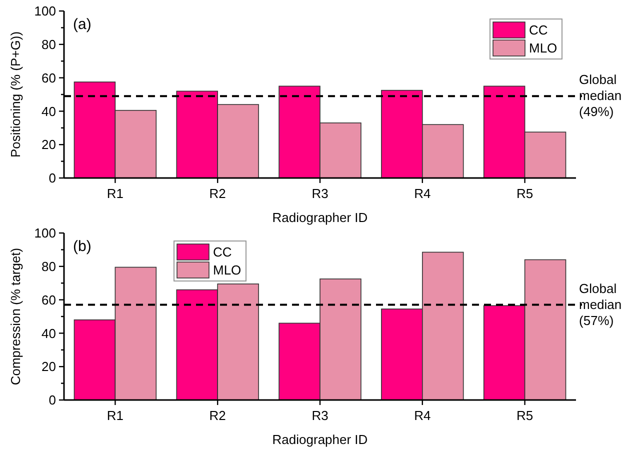  What do you see at coordinates (82, 246) in the screenshot?
I see `annotation: (b)` at bounding box center [82, 246].